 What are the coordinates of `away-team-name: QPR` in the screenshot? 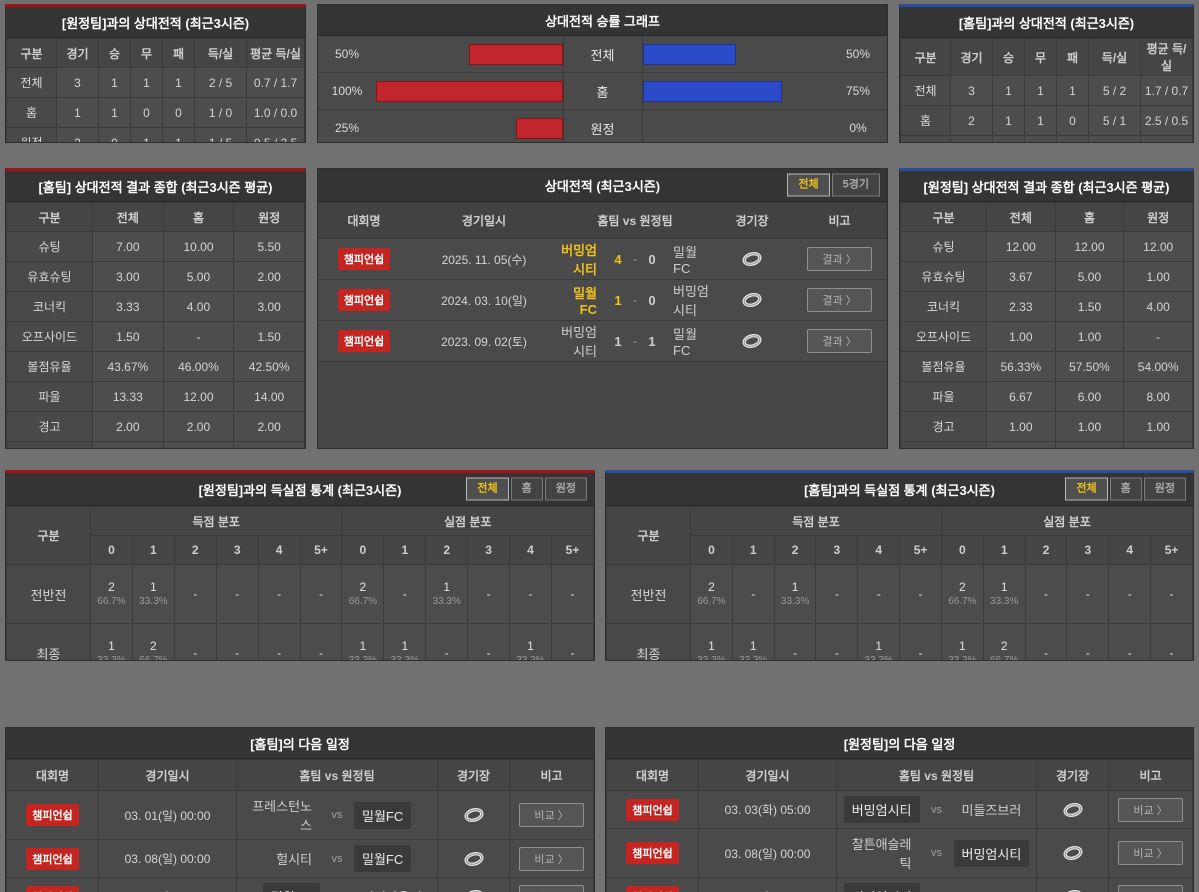 It's located at (995, 888).